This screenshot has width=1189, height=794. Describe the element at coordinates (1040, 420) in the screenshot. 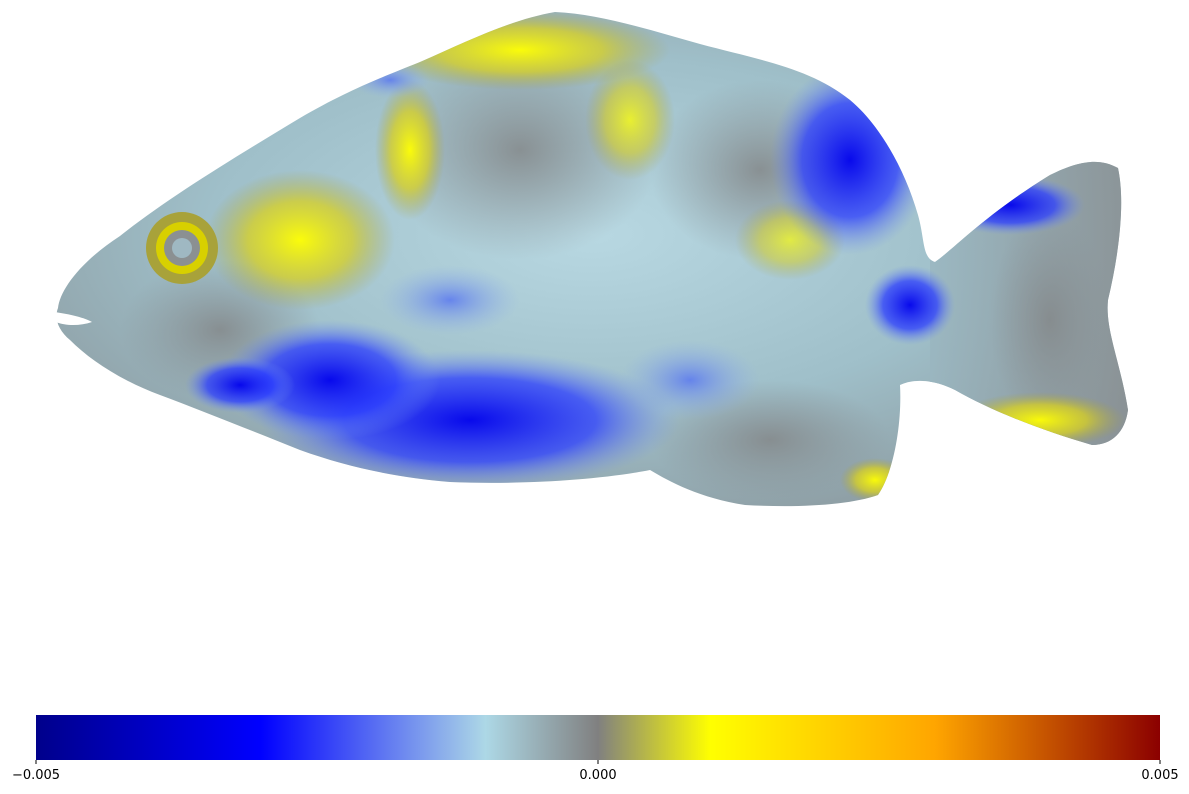

I see `yellow-patch-tail-lower` at that location.